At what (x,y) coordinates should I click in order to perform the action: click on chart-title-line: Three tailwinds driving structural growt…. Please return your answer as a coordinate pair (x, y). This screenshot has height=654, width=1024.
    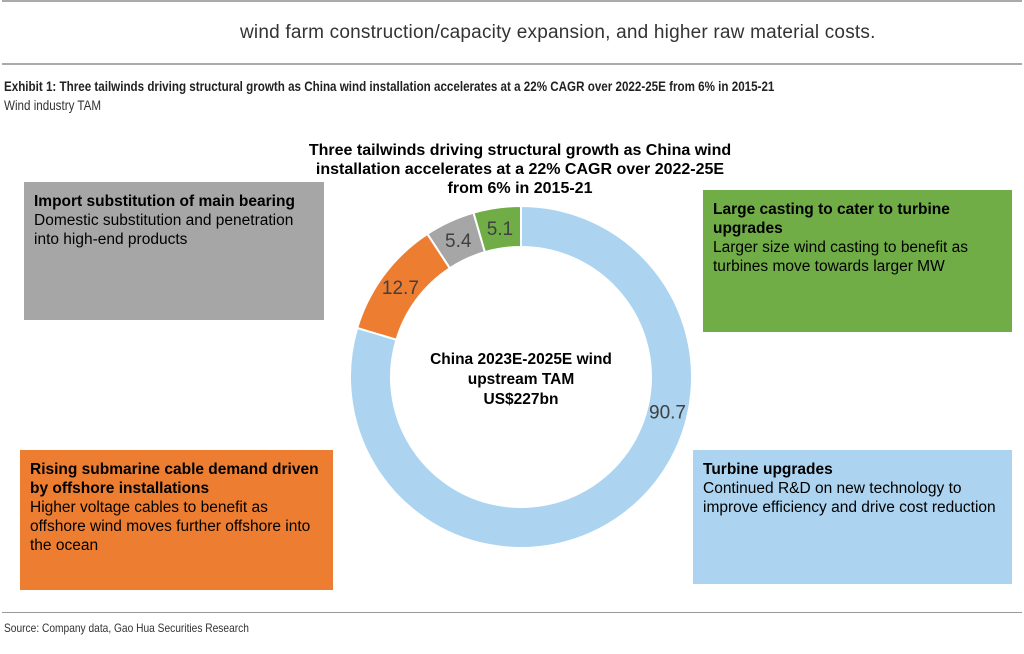
    Looking at the image, I should click on (520, 150).